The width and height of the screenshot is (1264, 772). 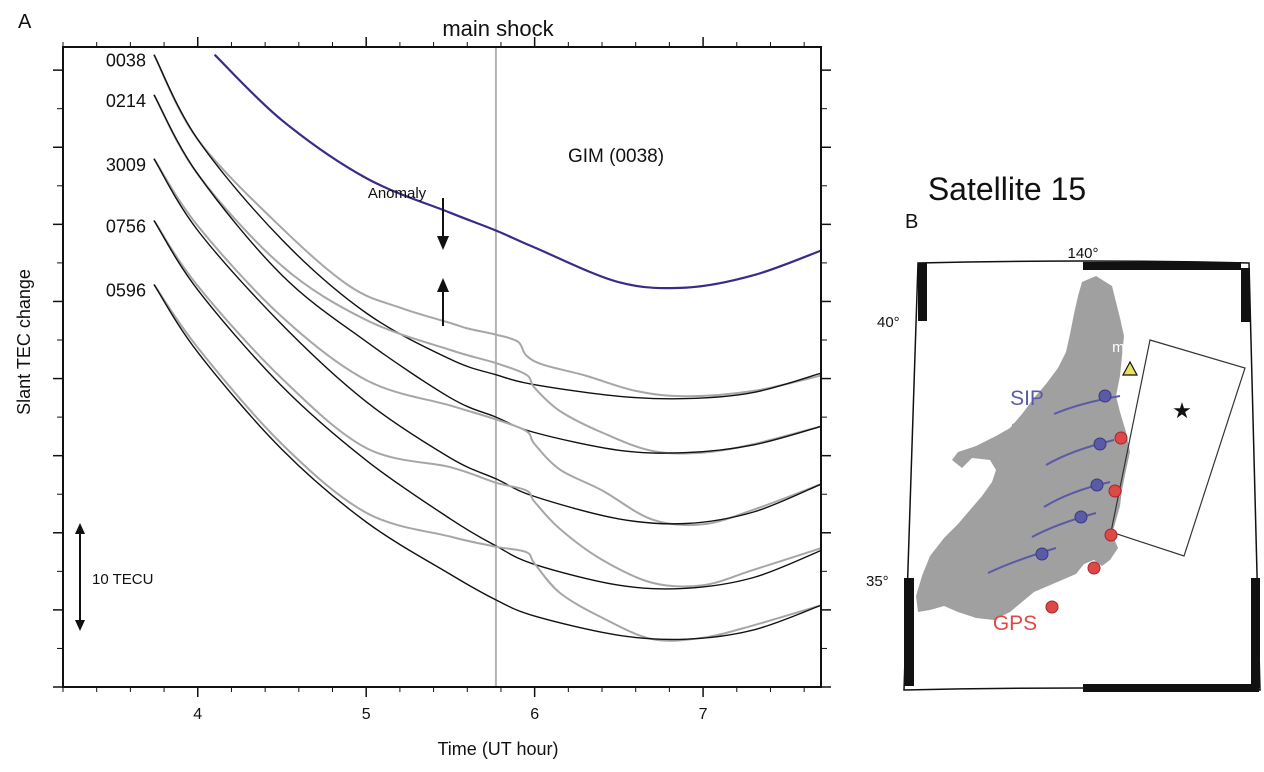 I want to click on series-label-3009: 3009, so click(x=126, y=165).